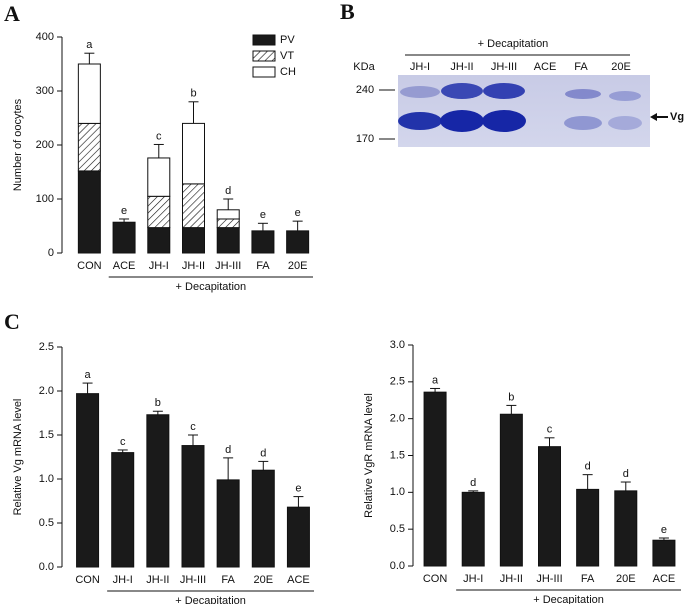 This screenshot has height=604, width=685. What do you see at coordinates (12, 321) in the screenshot?
I see `panel-label: C` at bounding box center [12, 321].